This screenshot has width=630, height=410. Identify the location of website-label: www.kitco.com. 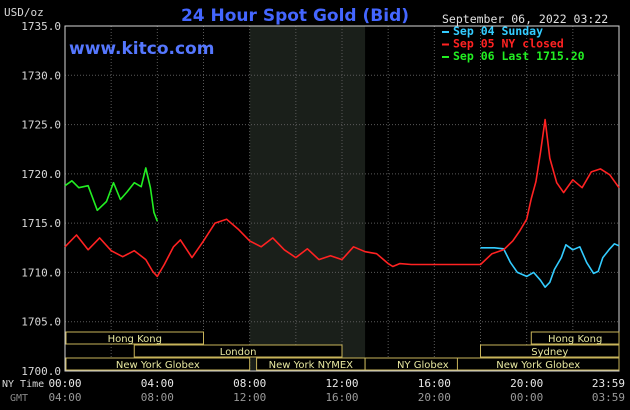
(141, 49).